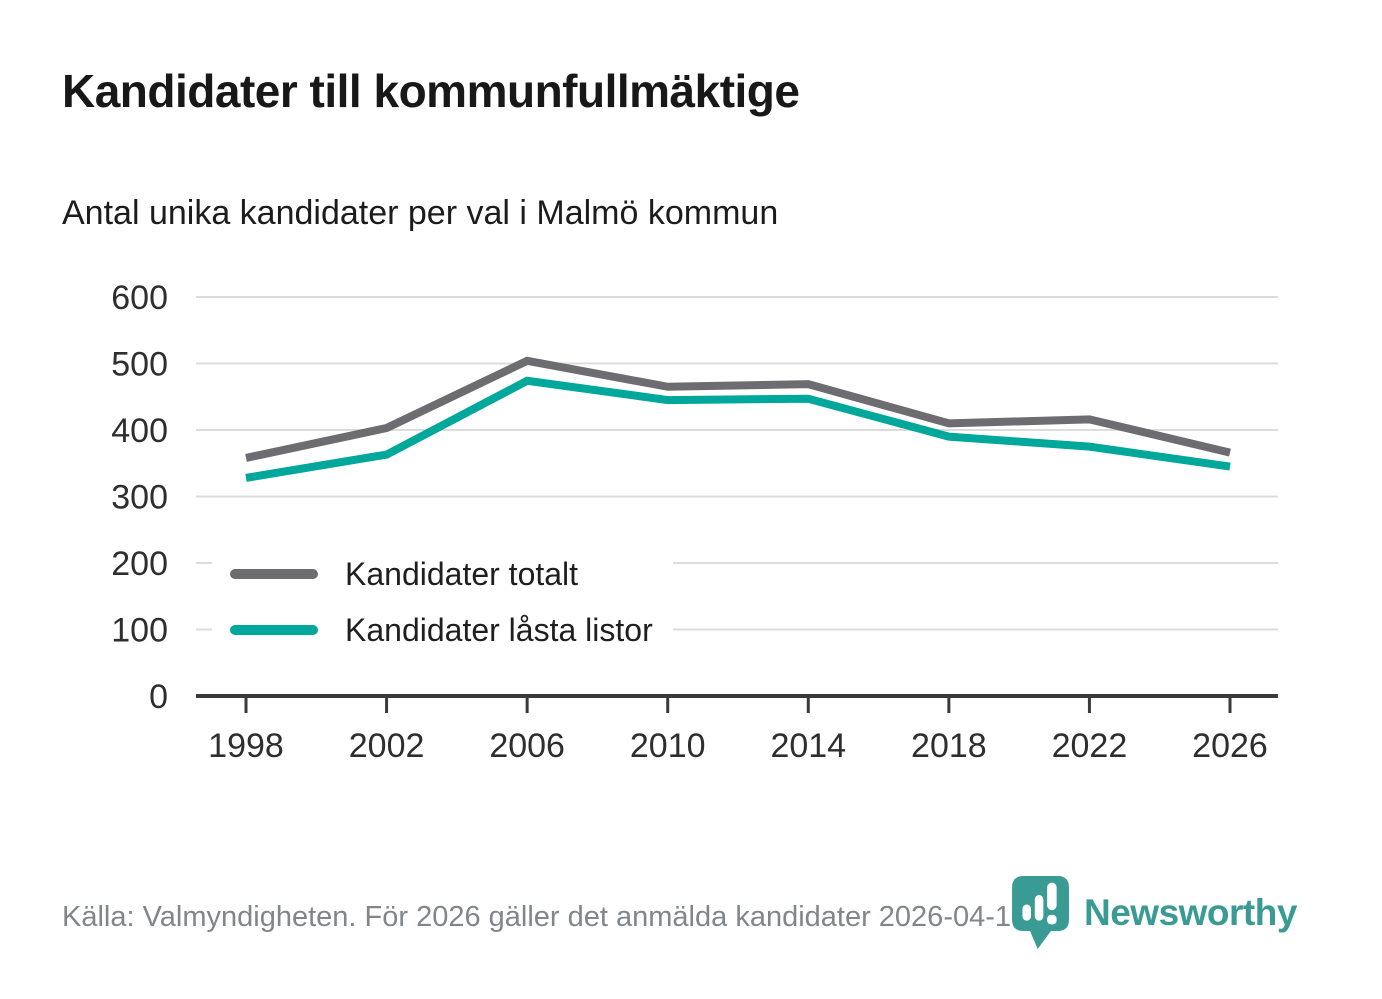  Describe the element at coordinates (1040, 913) in the screenshot. I see `newsworthy-pin-icon` at that location.